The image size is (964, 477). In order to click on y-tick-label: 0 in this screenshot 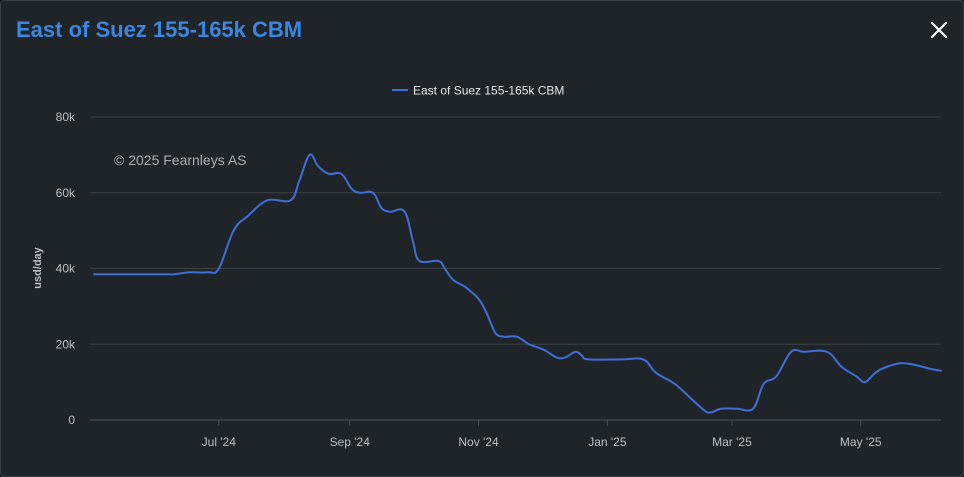, I will do `click(71, 420)`.